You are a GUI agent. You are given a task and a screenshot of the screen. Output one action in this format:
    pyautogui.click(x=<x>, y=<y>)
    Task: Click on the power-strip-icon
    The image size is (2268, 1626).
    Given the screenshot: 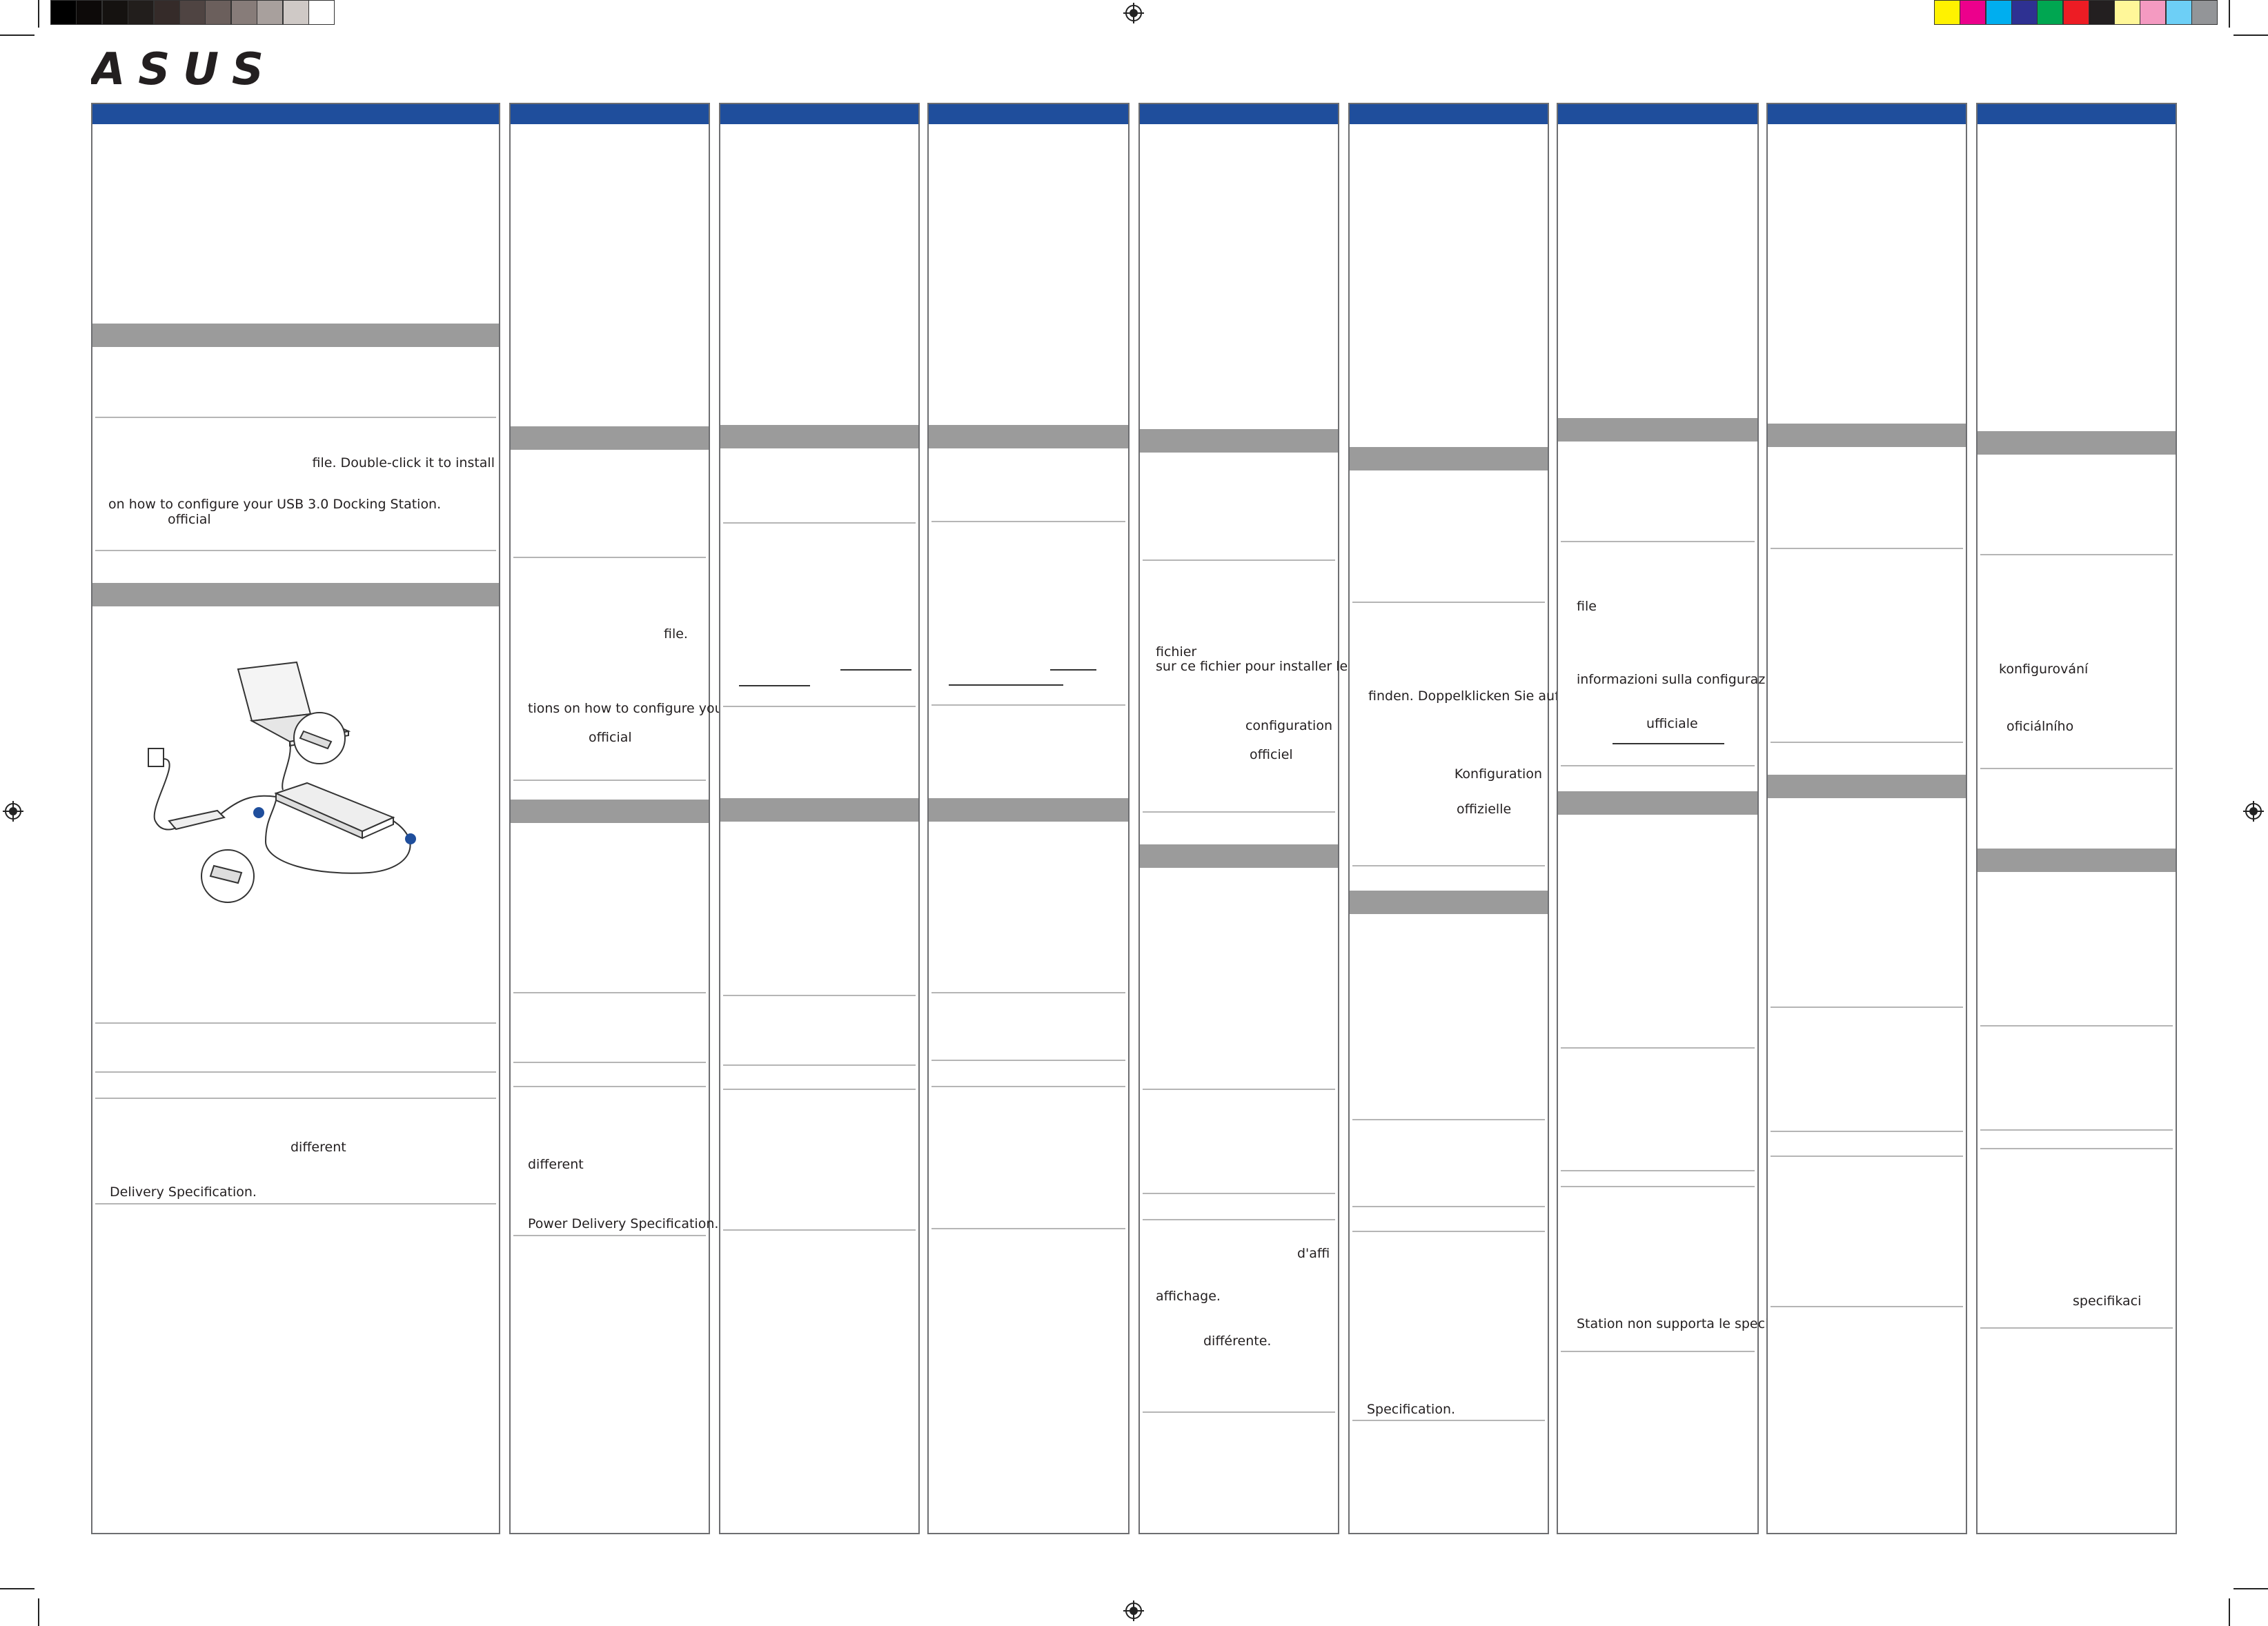 What is the action you would take?
    pyautogui.click(x=197, y=820)
    